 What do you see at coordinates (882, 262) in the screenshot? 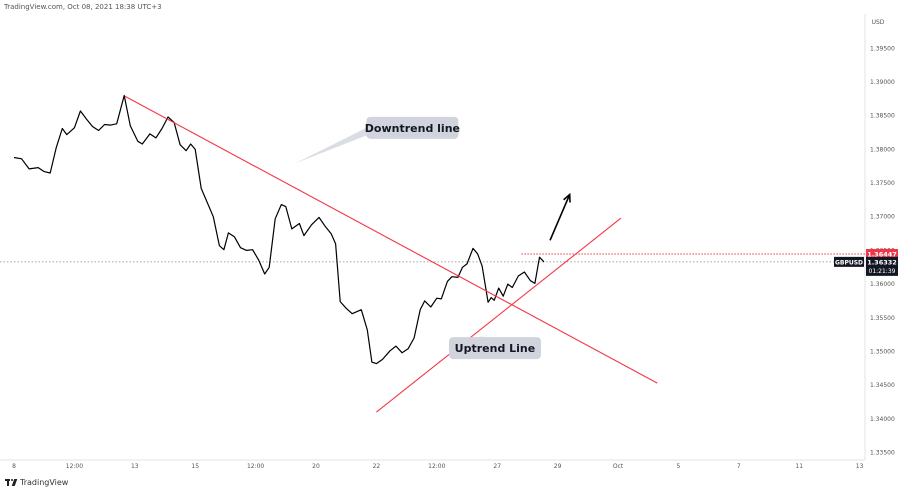
I see `current-price-value: 1.36332` at bounding box center [882, 262].